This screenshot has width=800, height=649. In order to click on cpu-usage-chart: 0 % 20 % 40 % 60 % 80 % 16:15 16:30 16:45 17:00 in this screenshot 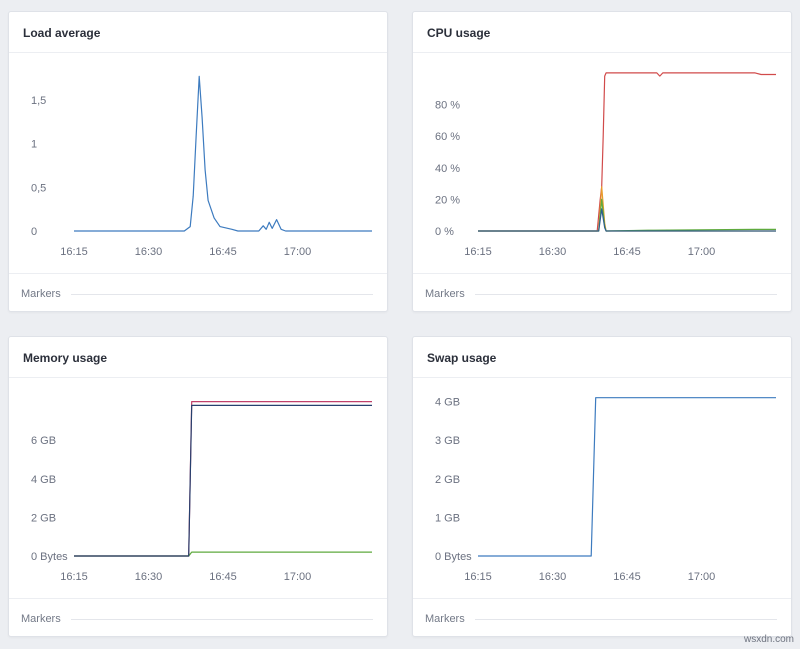, I will do `click(605, 165)`.